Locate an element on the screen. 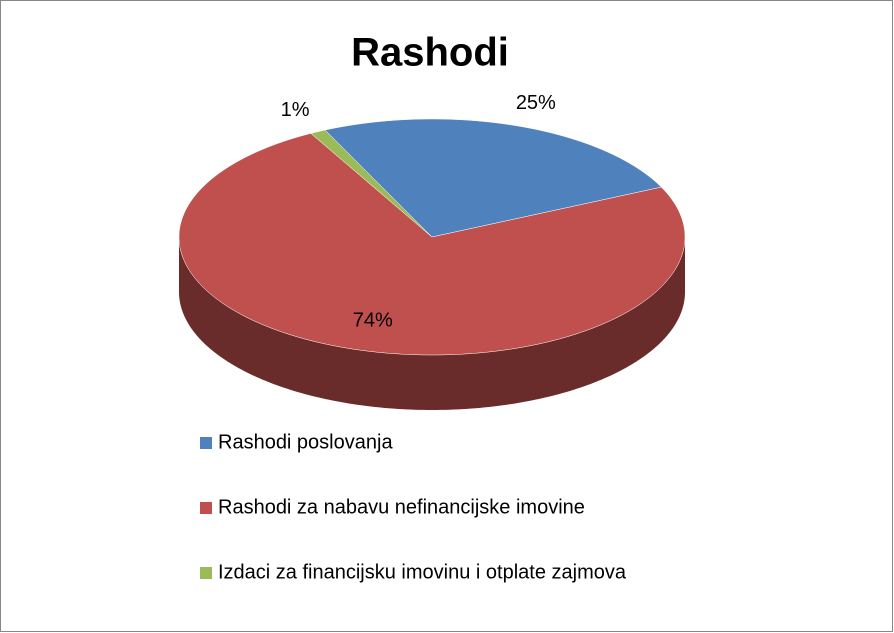  data-label: 74% is located at coordinates (373, 320).